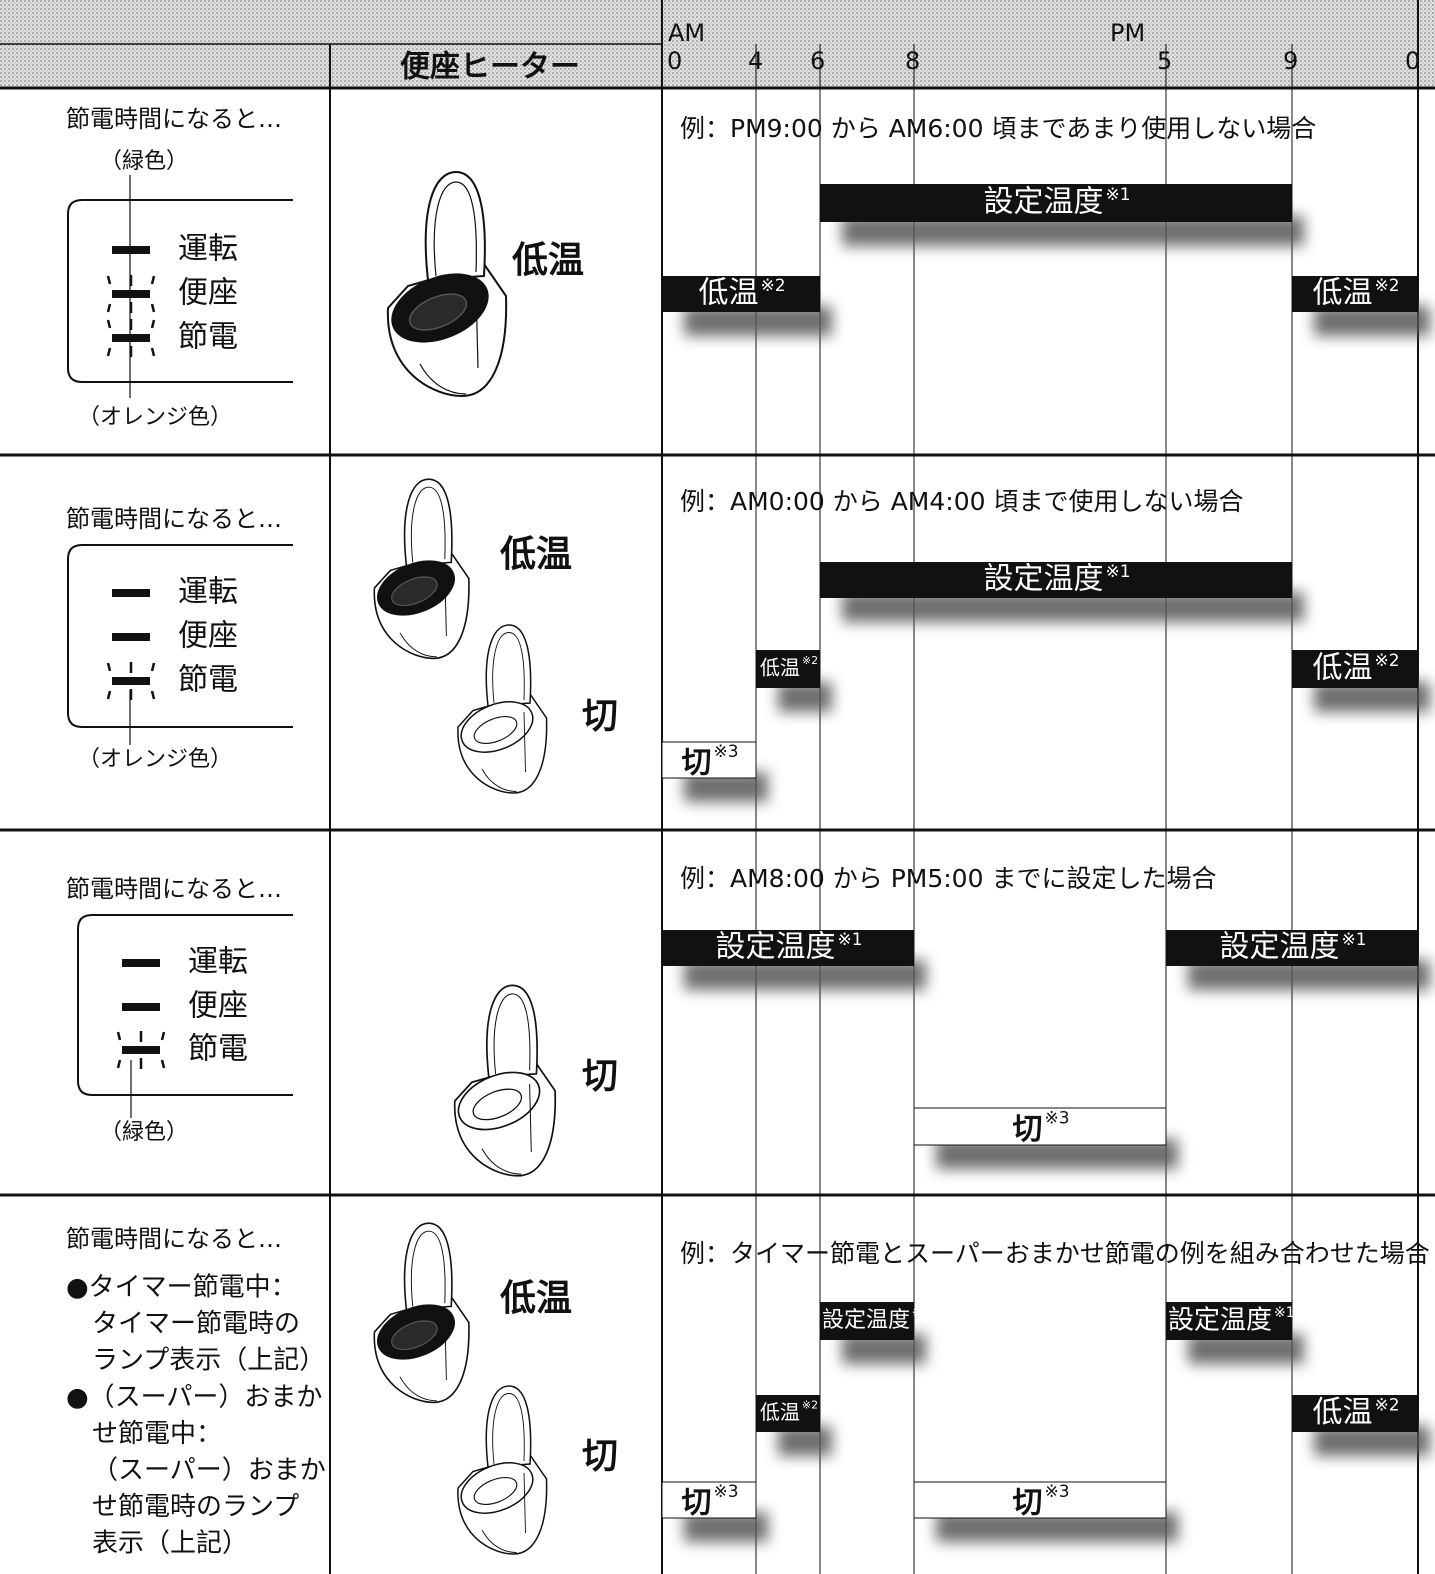 Image resolution: width=1435 pixels, height=1574 pixels. I want to click on text: 便座, so click(208, 293).